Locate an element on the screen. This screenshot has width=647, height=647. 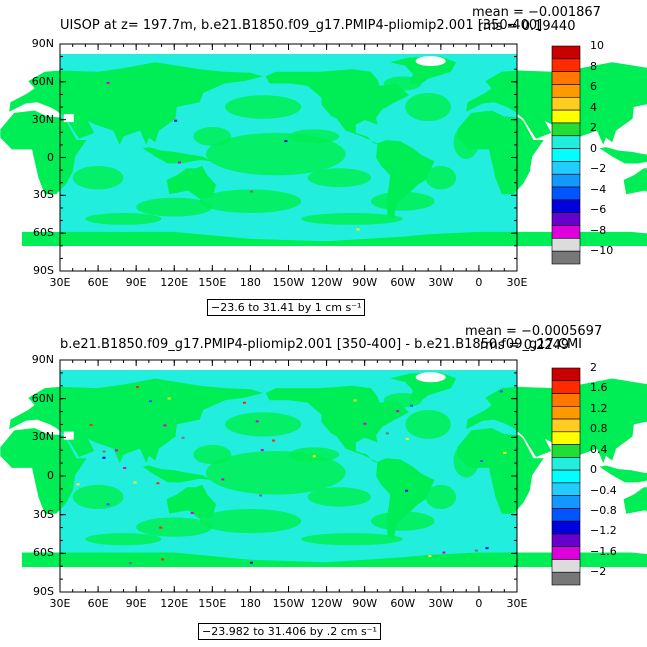
lon-label: 150E is located at coordinates (212, 603).